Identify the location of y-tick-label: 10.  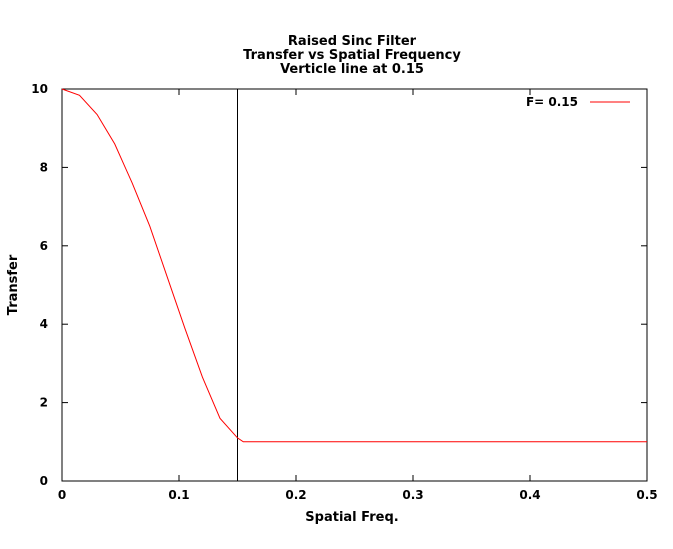
(39, 89).